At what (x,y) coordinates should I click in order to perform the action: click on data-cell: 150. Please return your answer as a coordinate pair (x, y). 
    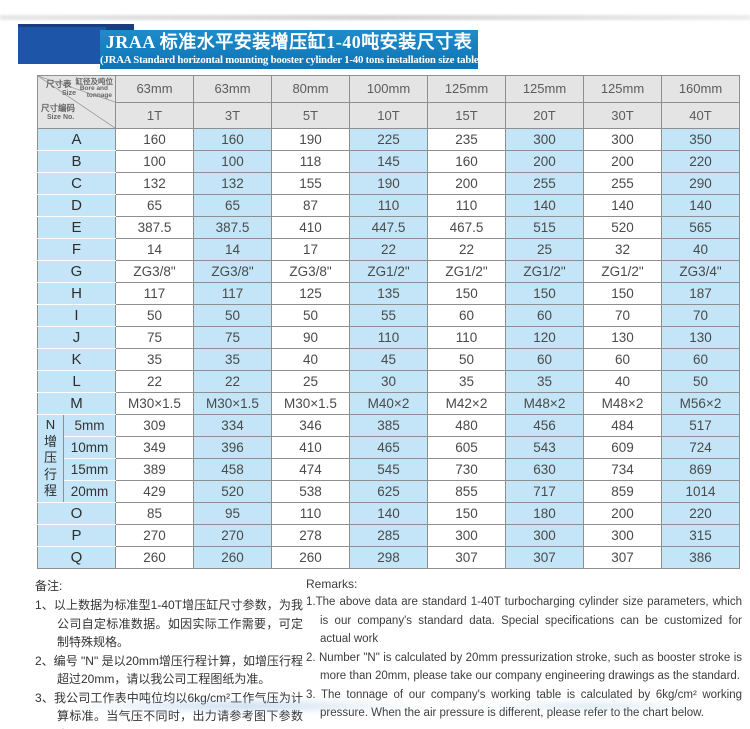
    Looking at the image, I should click on (466, 293).